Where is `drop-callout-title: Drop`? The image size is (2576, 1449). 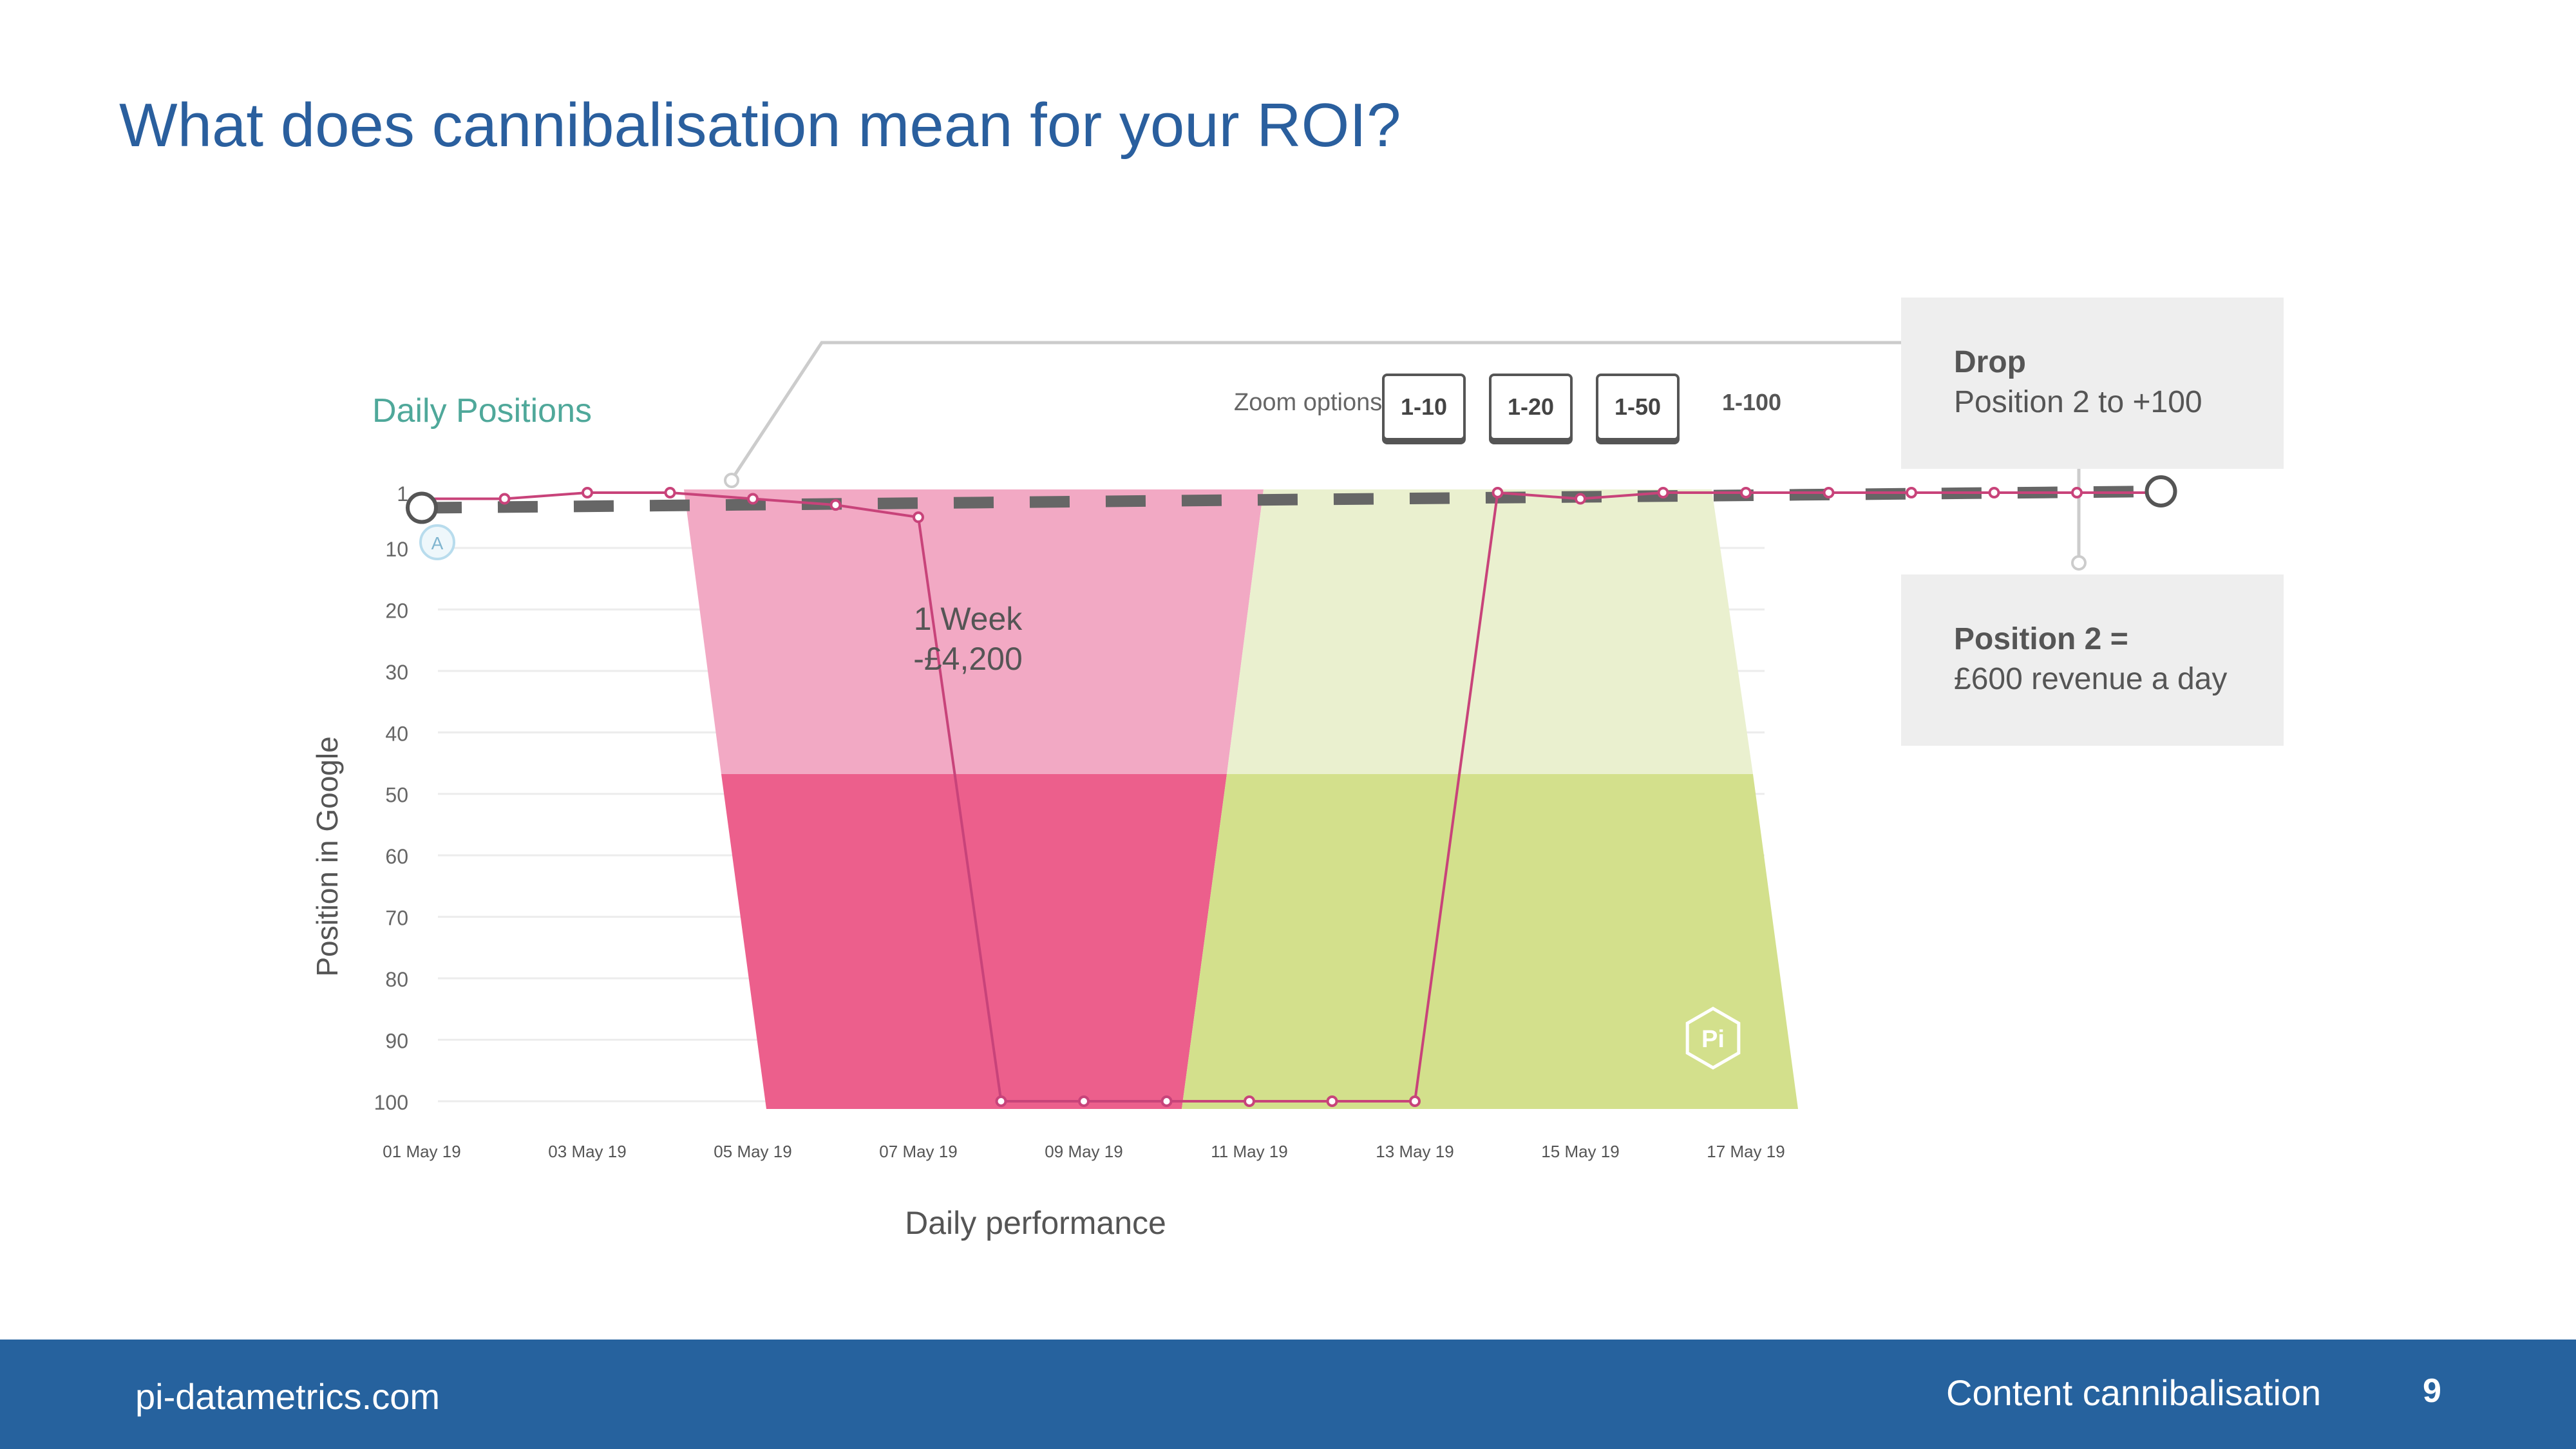
drop-callout-title: Drop is located at coordinates (1990, 362).